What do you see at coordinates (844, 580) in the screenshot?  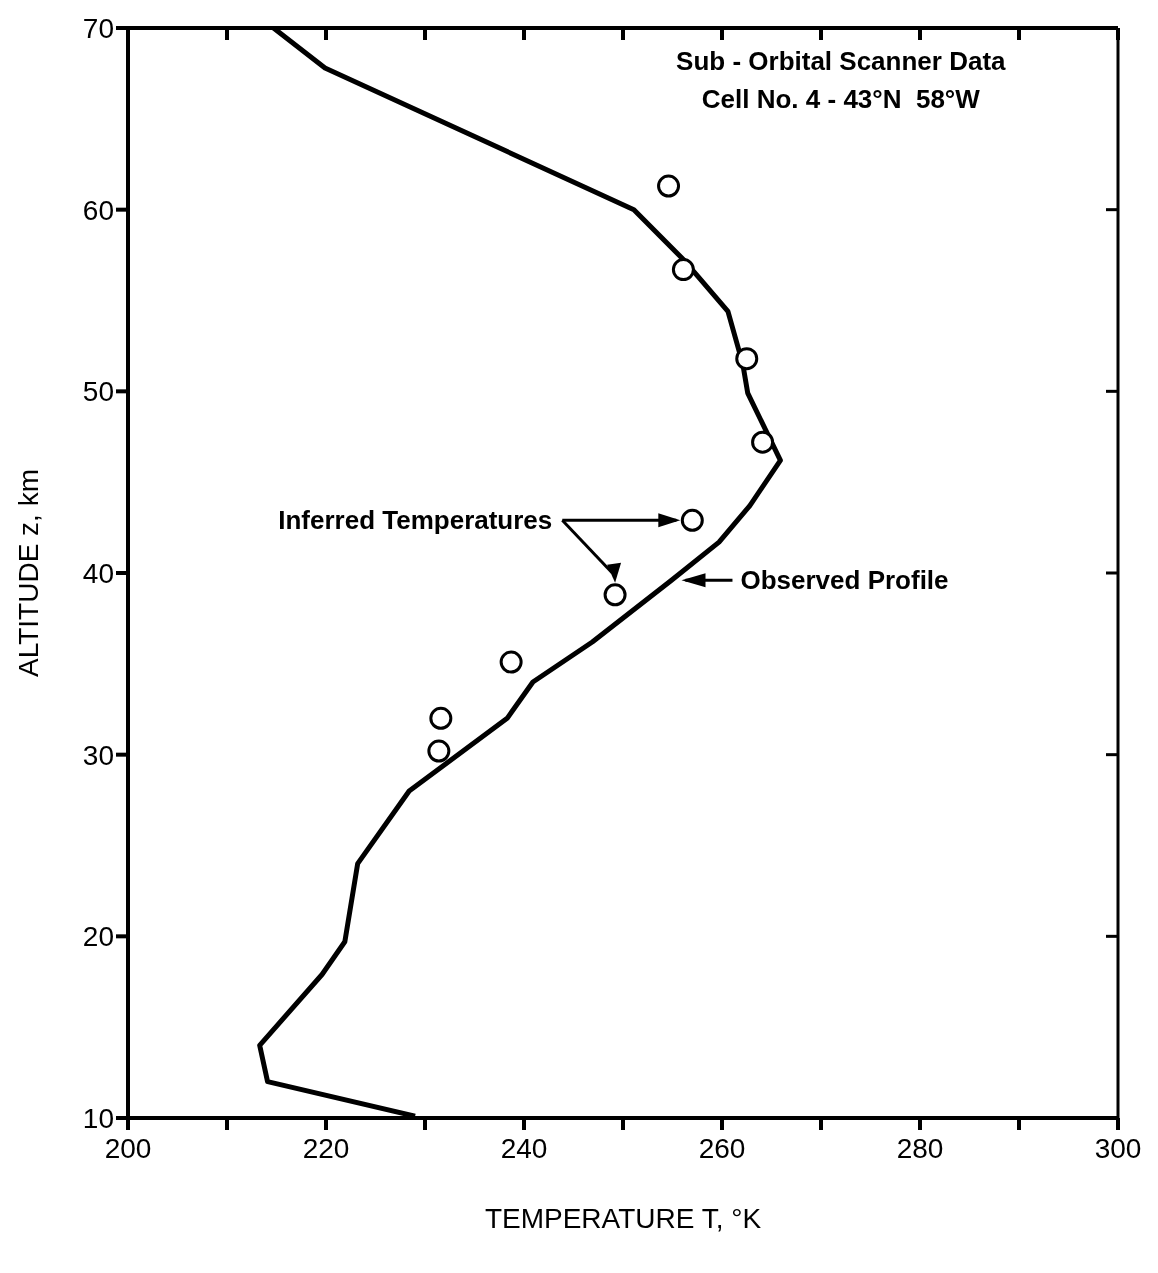 I see `annotation: Observed Profile` at bounding box center [844, 580].